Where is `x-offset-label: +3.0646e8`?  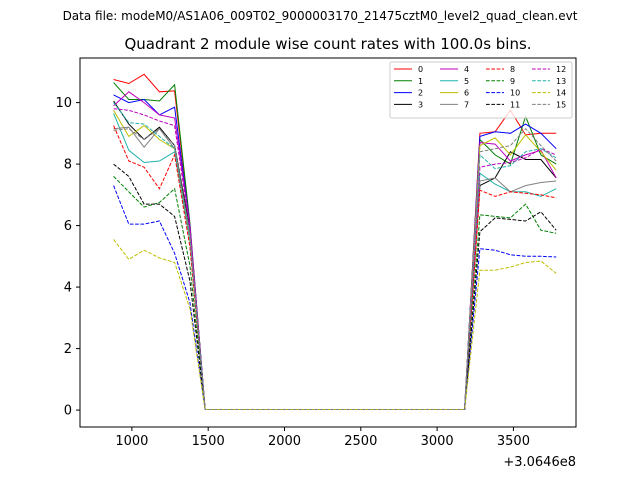
x-offset-label: +3.0646e8 is located at coordinates (539, 462).